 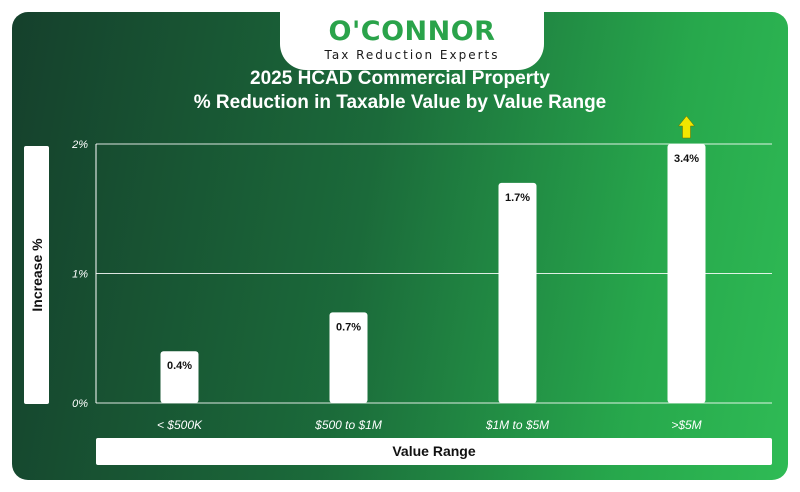 I want to click on bar-data-label: 0.7%, so click(x=348, y=327).